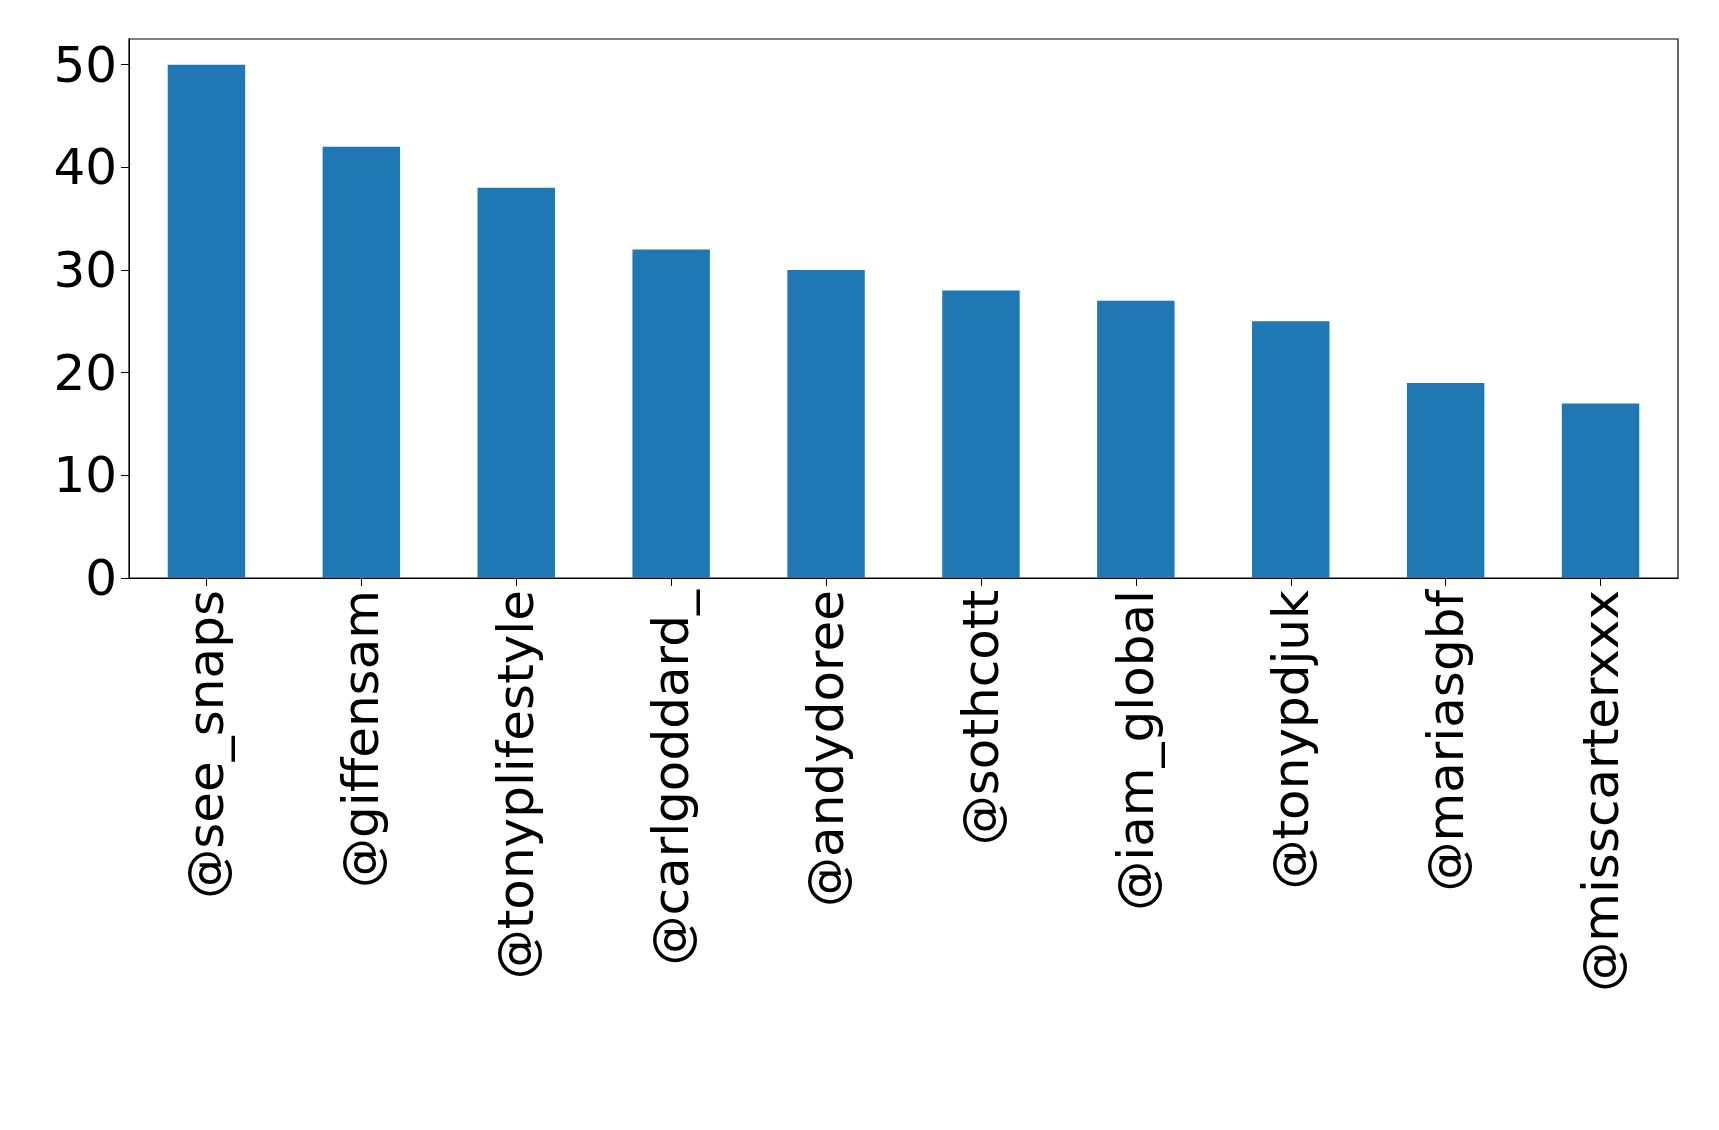 The height and width of the screenshot is (1130, 1719). What do you see at coordinates (85, 372) in the screenshot?
I see `y-tick-label: 20` at bounding box center [85, 372].